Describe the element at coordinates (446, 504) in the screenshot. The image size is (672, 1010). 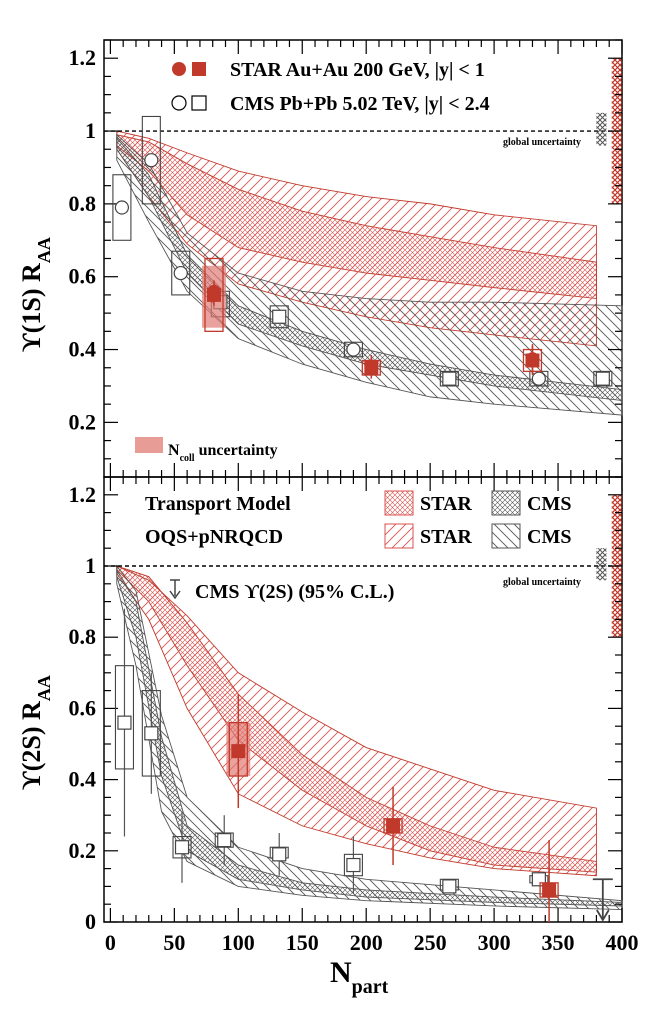
I see `legend-star-crosshatch-label: STAR` at that location.